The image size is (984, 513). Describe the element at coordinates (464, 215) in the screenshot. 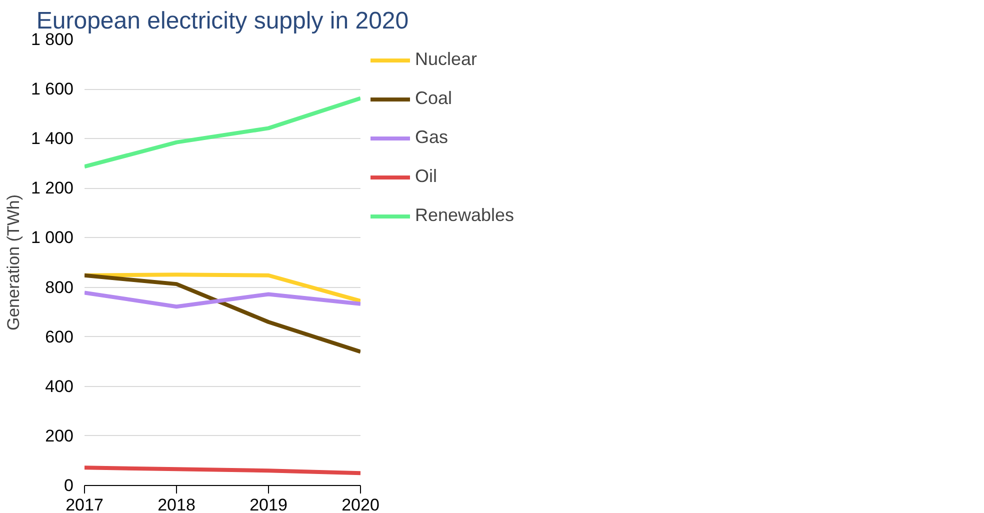

I see `legend-label: Renewables` at that location.